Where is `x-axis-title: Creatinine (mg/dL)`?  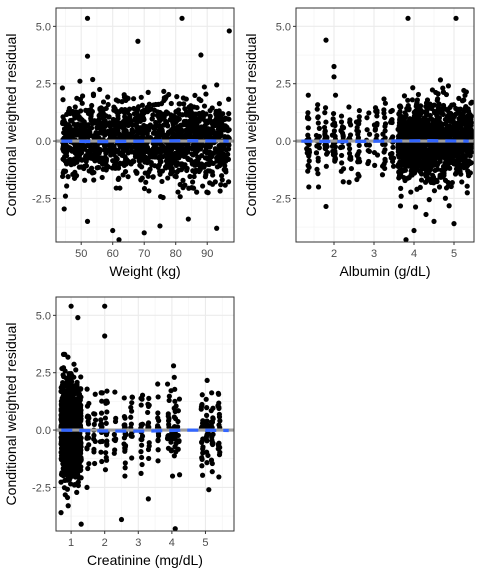 x-axis-title: Creatinine (mg/dL) is located at coordinates (145, 560).